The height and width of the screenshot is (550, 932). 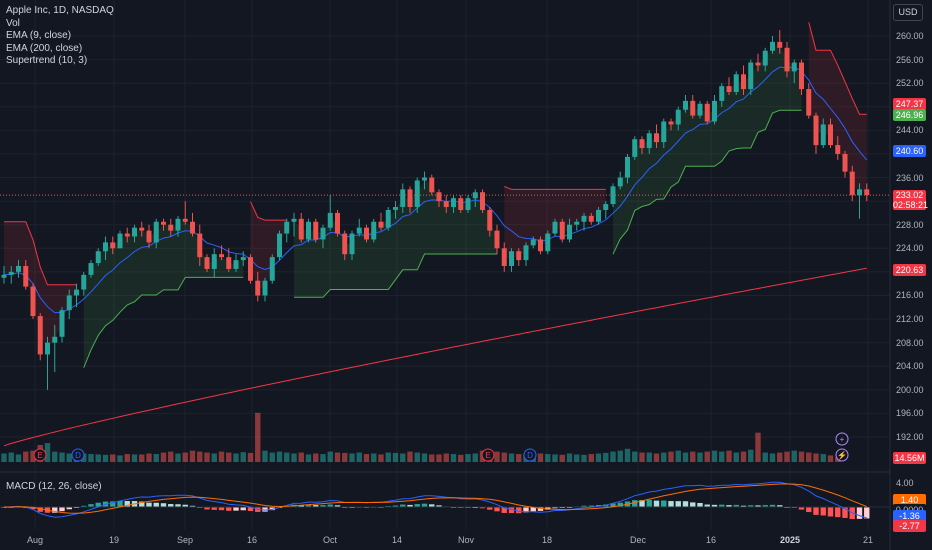 I want to click on bar-countdown: 02:58:21, so click(x=911, y=205).